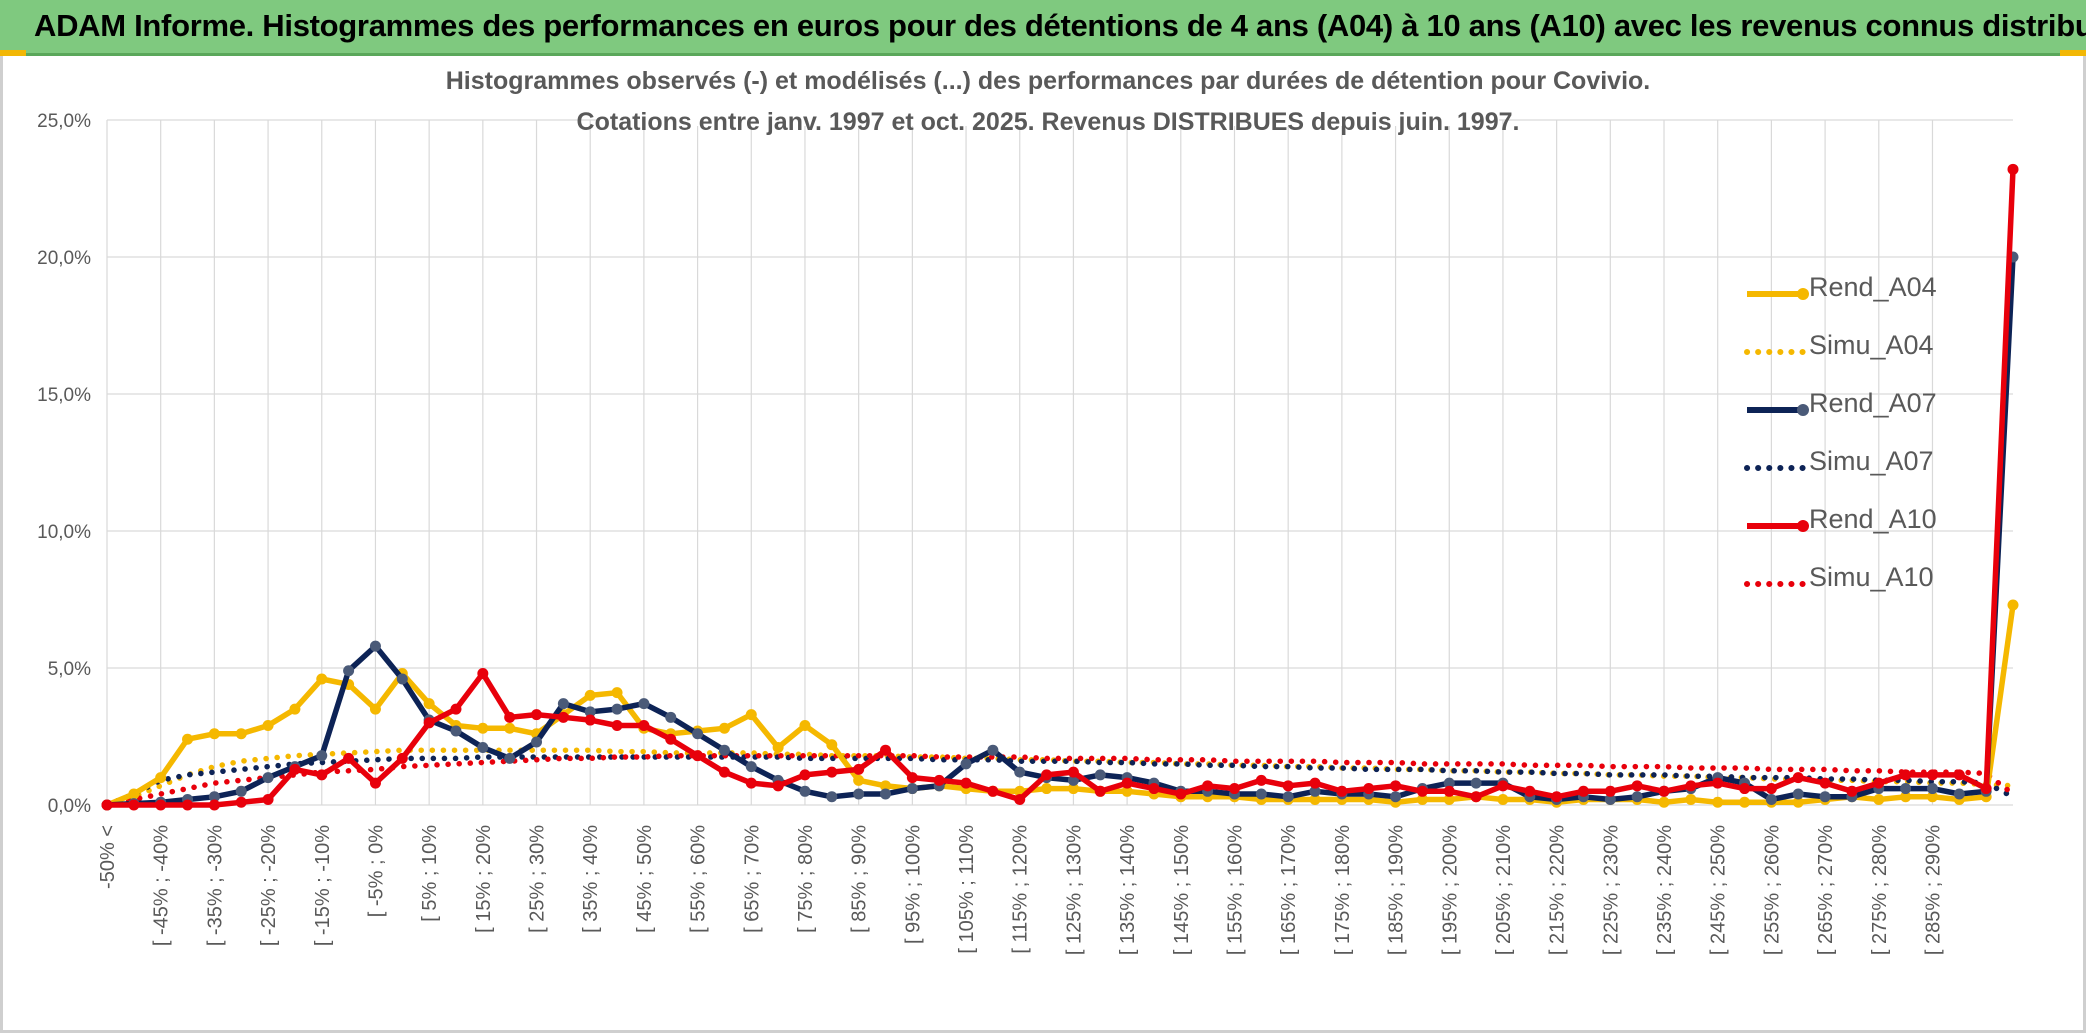 The height and width of the screenshot is (1033, 2086). What do you see at coordinates (69, 669) in the screenshot?
I see `y-tick-label: 5,0%` at bounding box center [69, 669].